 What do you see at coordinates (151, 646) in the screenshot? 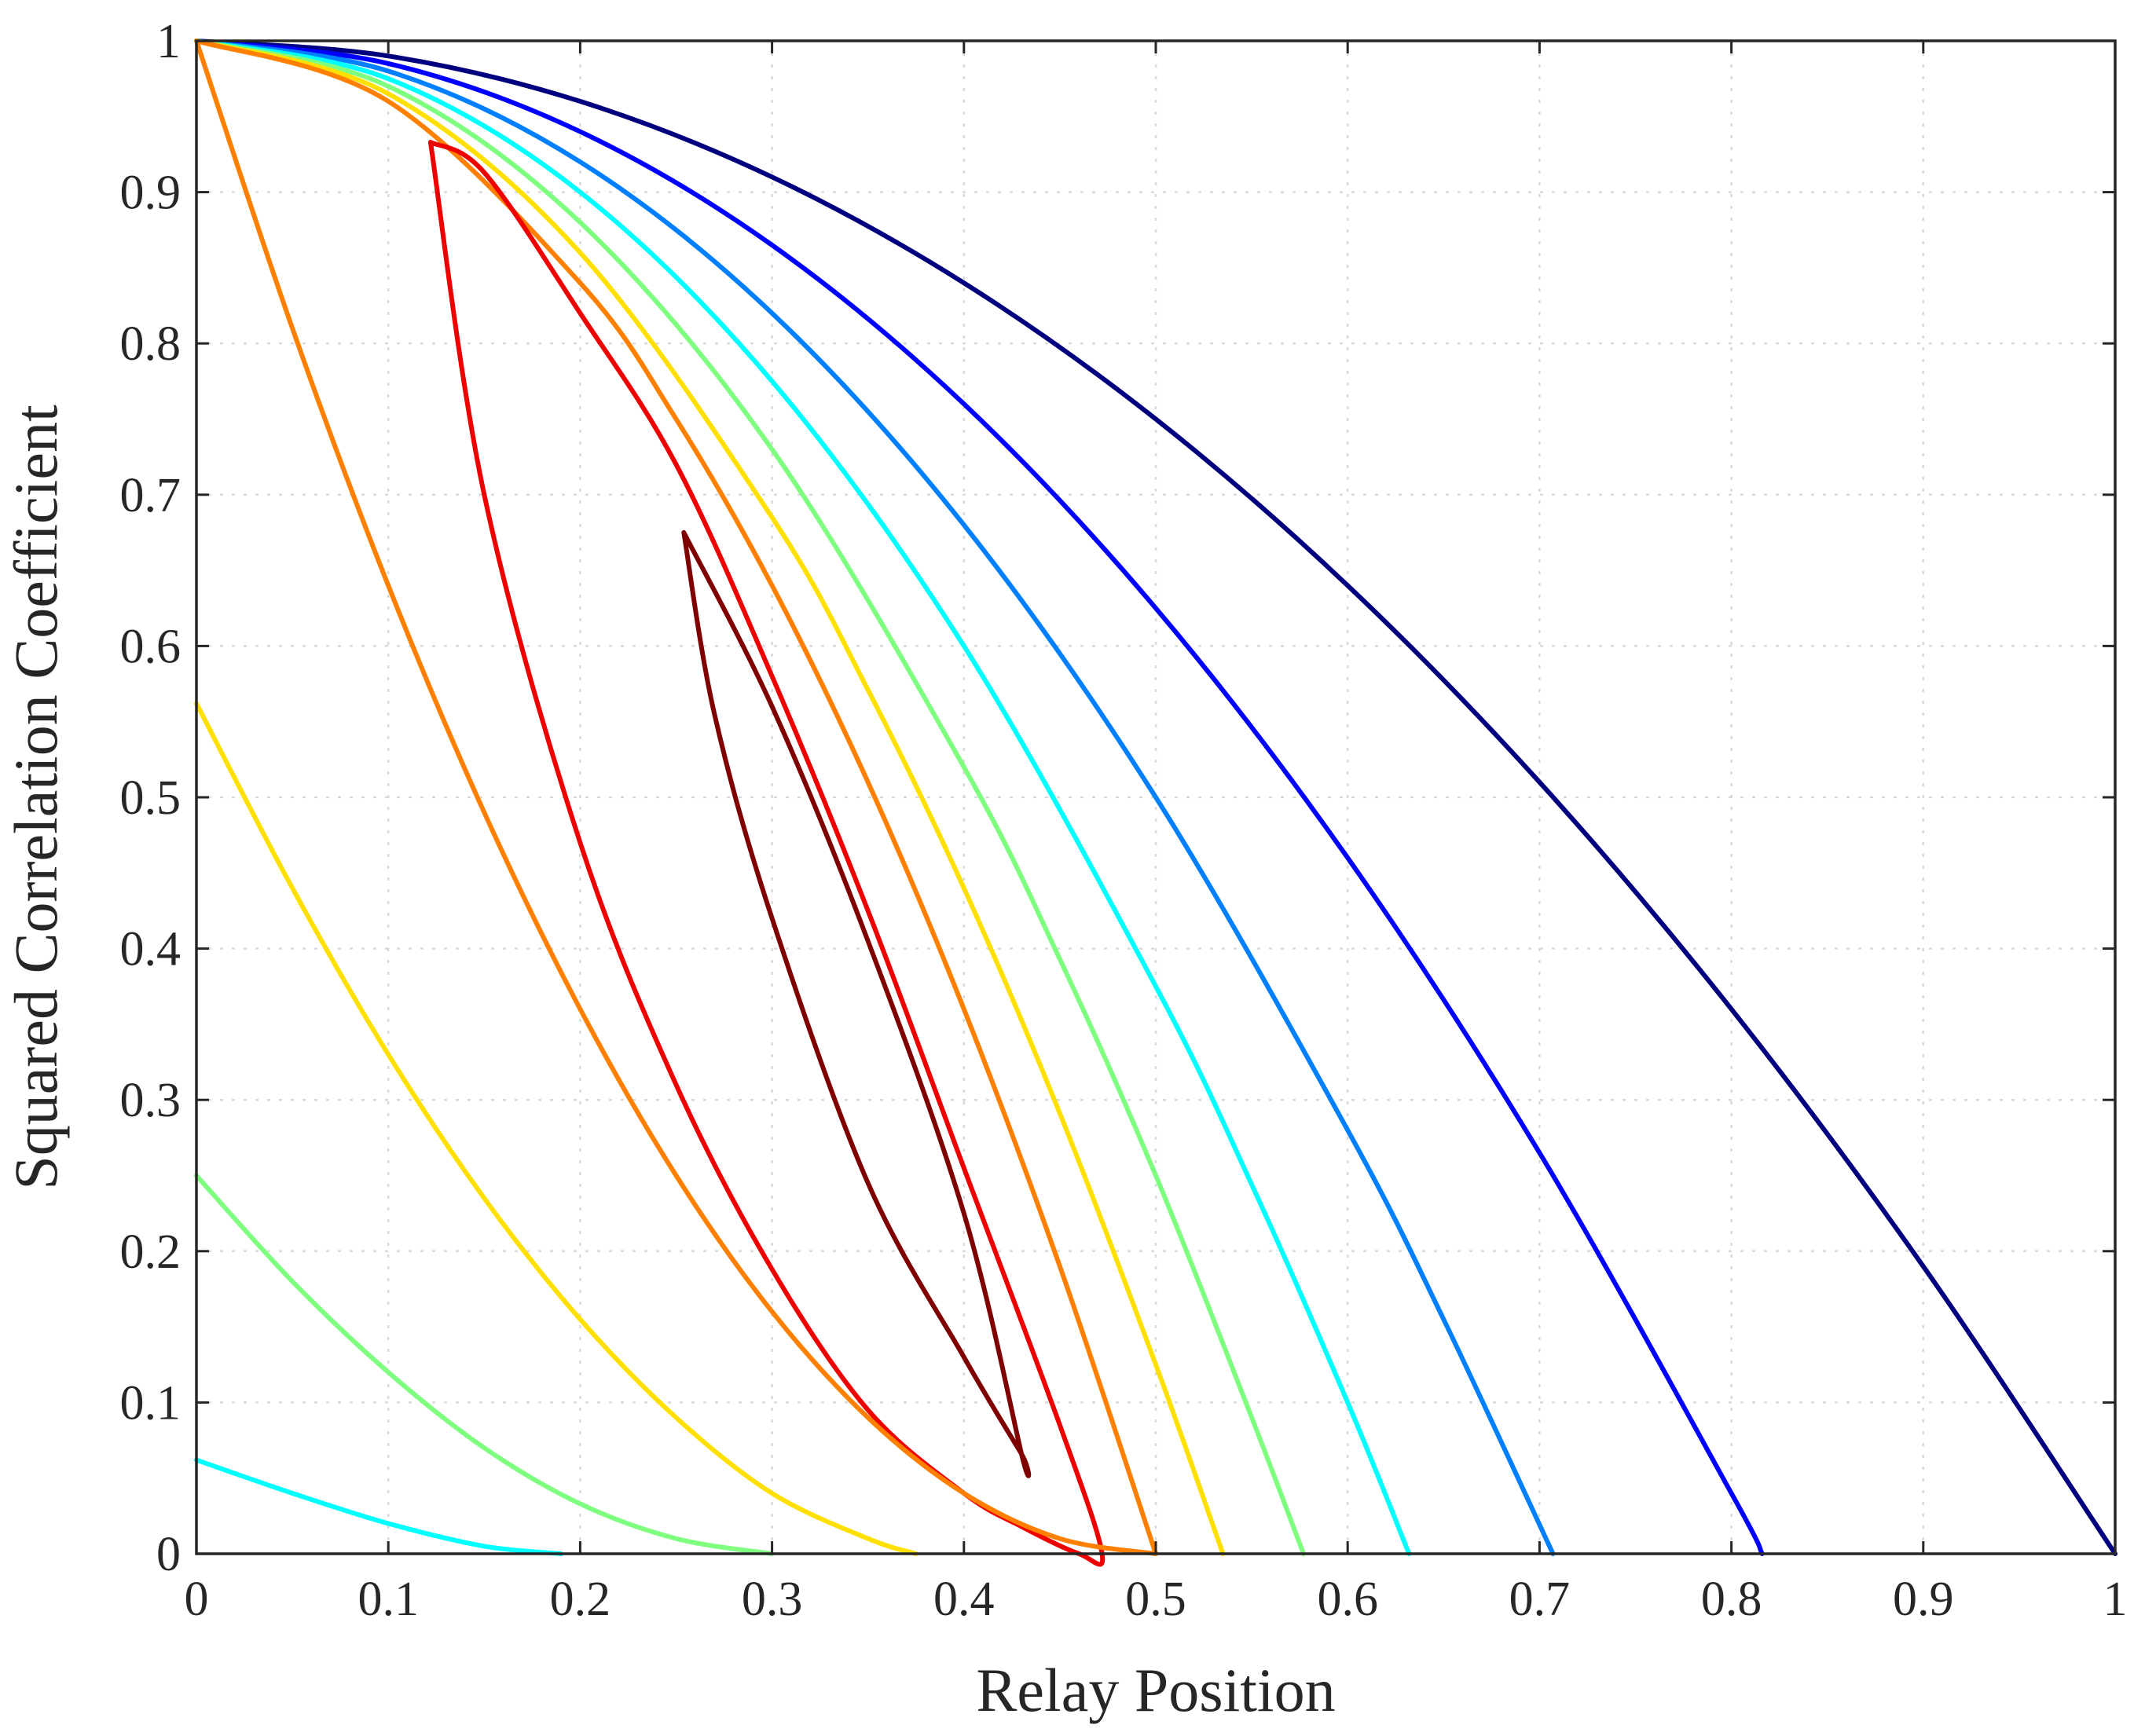
I see `y-tick-label: 0.6` at bounding box center [151, 646].